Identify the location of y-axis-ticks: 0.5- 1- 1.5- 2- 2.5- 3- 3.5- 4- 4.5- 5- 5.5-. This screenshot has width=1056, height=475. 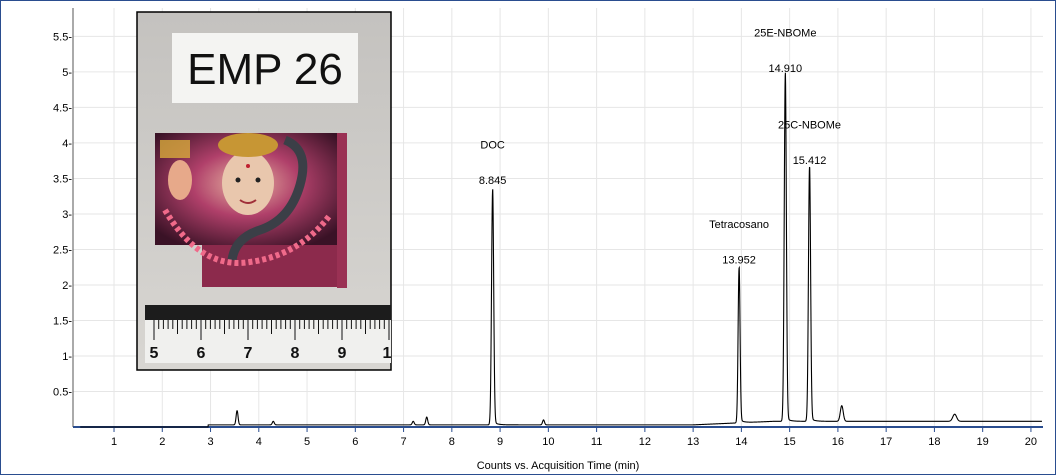
(62, 214).